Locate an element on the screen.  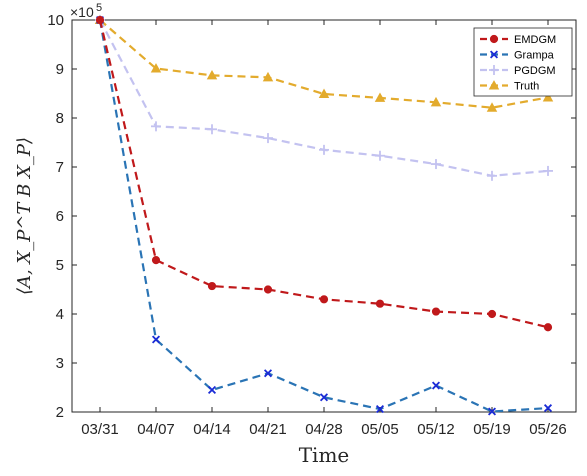
legend-item: EMDGM is located at coordinates (518, 40).